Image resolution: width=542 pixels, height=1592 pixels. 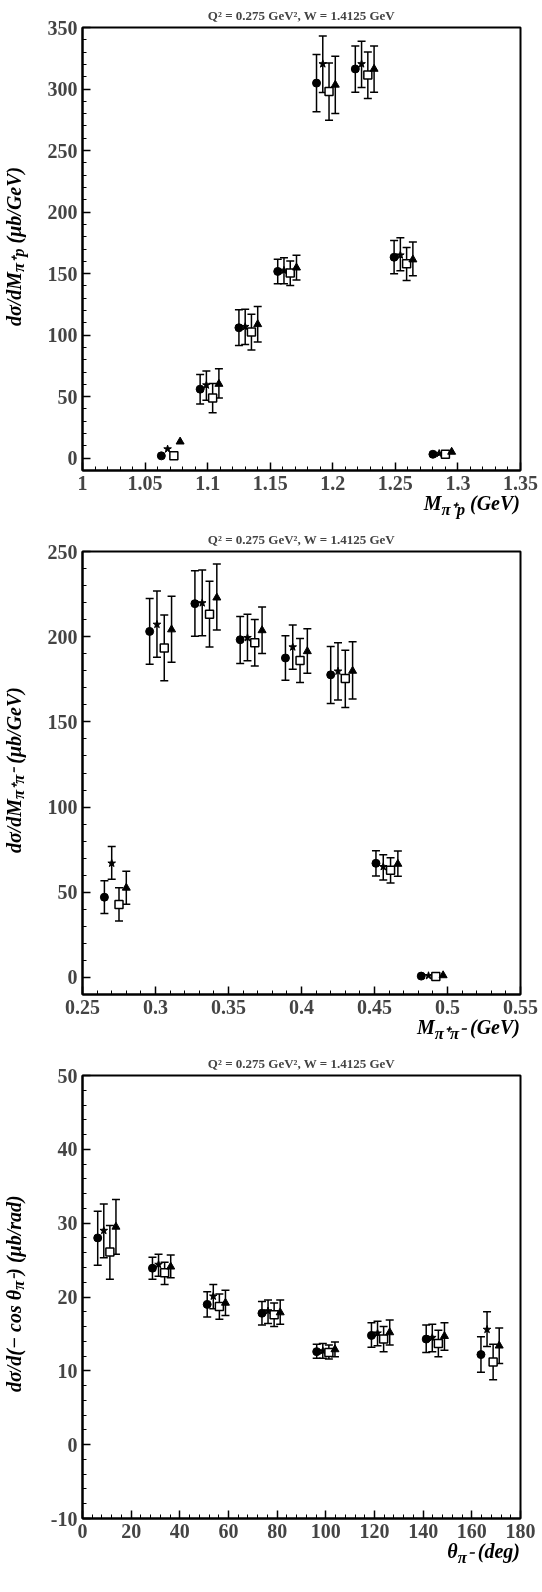 I want to click on x-tick-label: 1.2, so click(x=333, y=482).